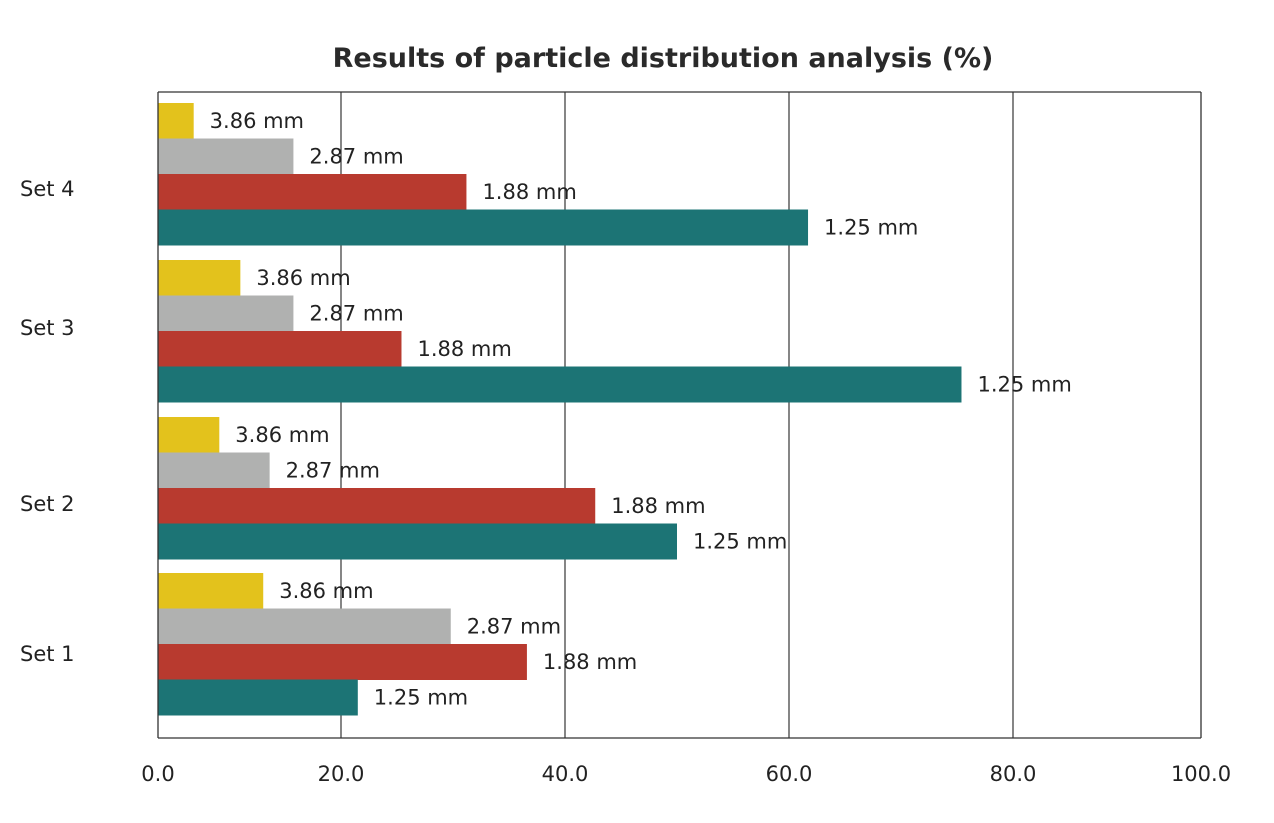  I want to click on x-tick-label: 60.0, so click(789, 774).